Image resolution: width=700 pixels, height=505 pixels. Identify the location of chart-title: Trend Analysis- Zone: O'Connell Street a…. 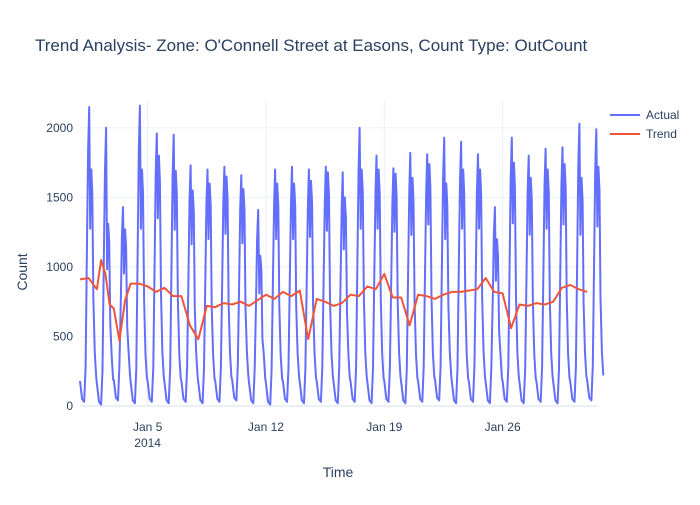
(311, 45).